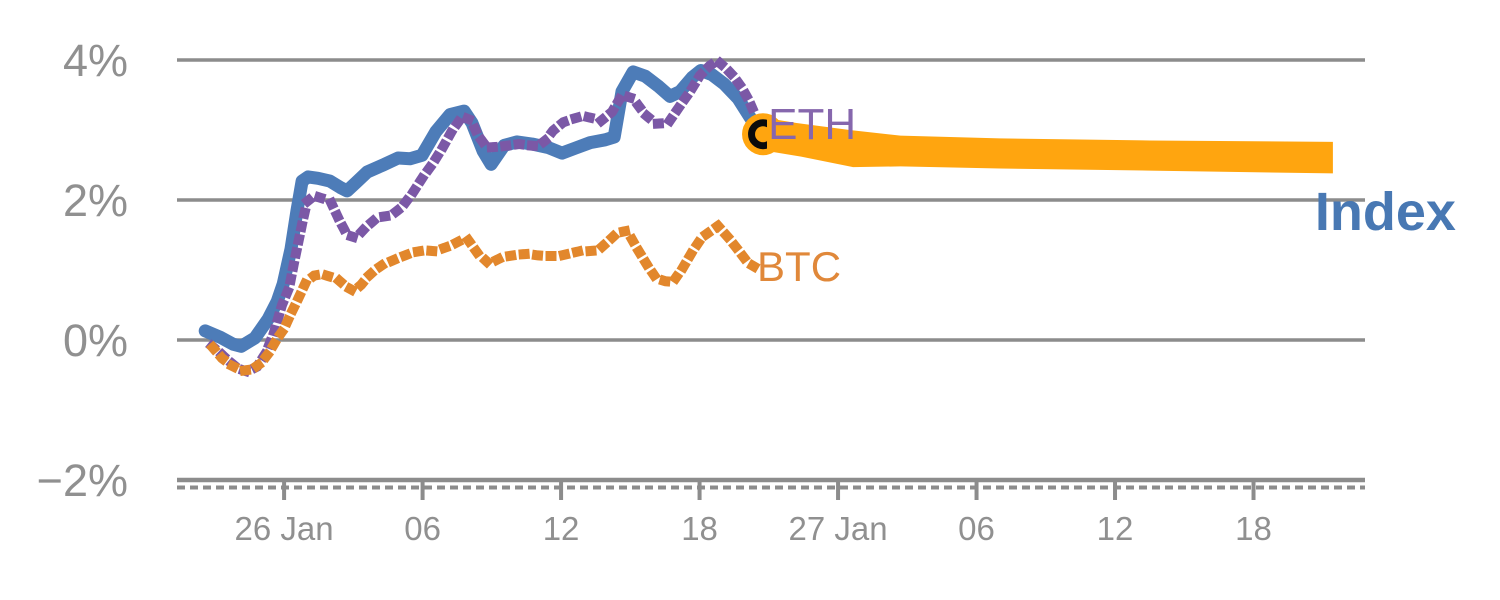 The width and height of the screenshot is (1500, 600). I want to click on x-tick-label-4: 27 Jan, so click(838, 528).